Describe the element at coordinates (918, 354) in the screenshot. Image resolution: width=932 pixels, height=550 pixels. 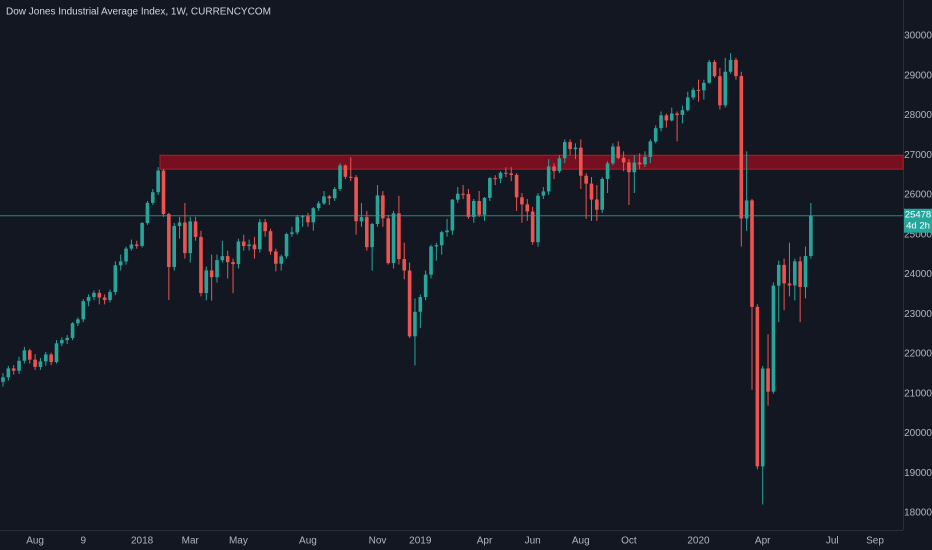
I see `y-tick-label: 22000` at that location.